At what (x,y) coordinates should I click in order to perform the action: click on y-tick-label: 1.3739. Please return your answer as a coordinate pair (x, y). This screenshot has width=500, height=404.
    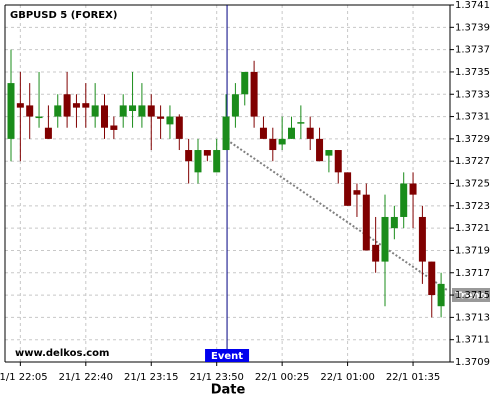
    Looking at the image, I should click on (472, 27).